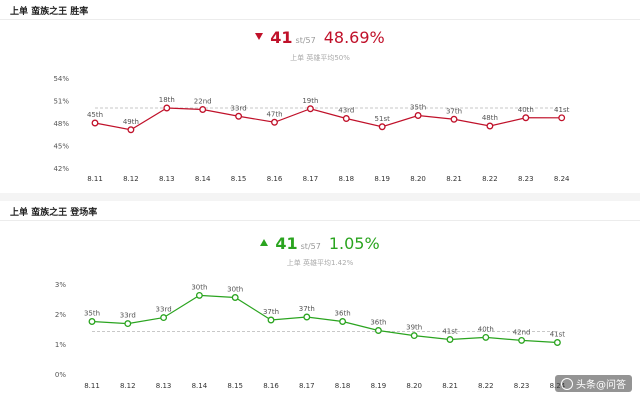  Describe the element at coordinates (60, 345) in the screenshot. I see `y-tick-label: 1%` at that location.